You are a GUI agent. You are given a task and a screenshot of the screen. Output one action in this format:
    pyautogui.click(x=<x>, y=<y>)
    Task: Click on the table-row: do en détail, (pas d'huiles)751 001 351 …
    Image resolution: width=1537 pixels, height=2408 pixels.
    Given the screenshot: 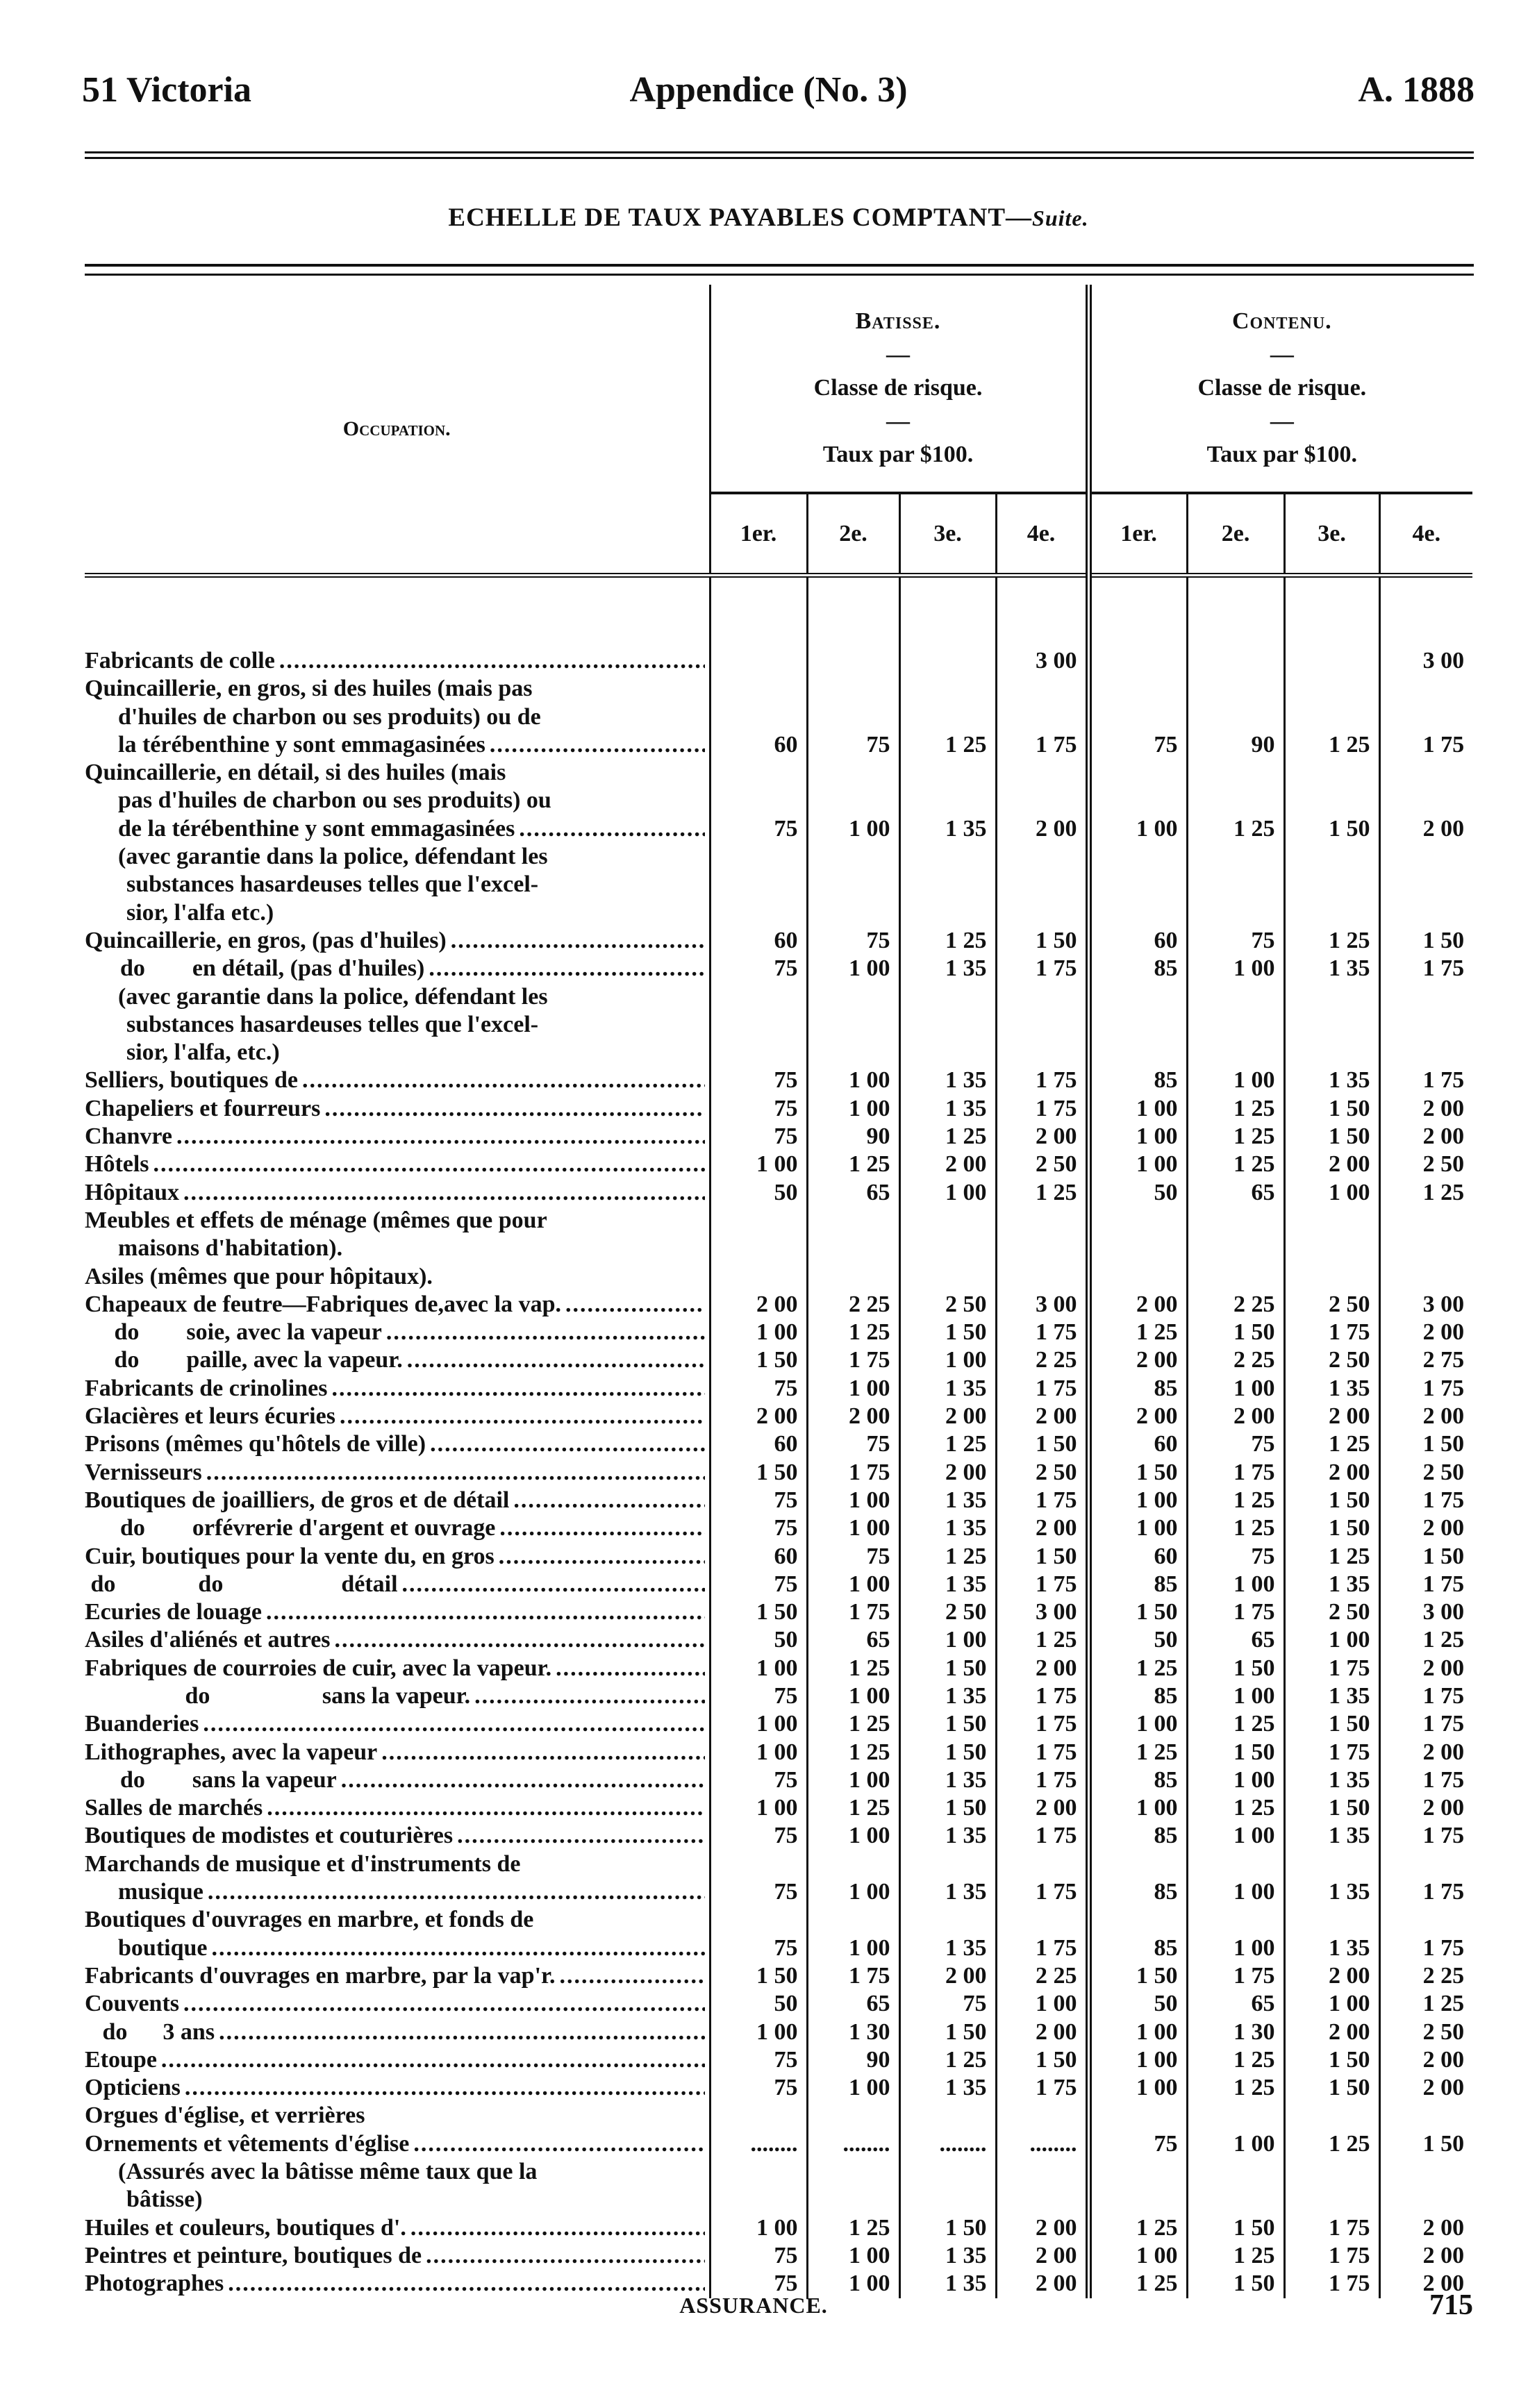 What is the action you would take?
    pyautogui.click(x=779, y=969)
    